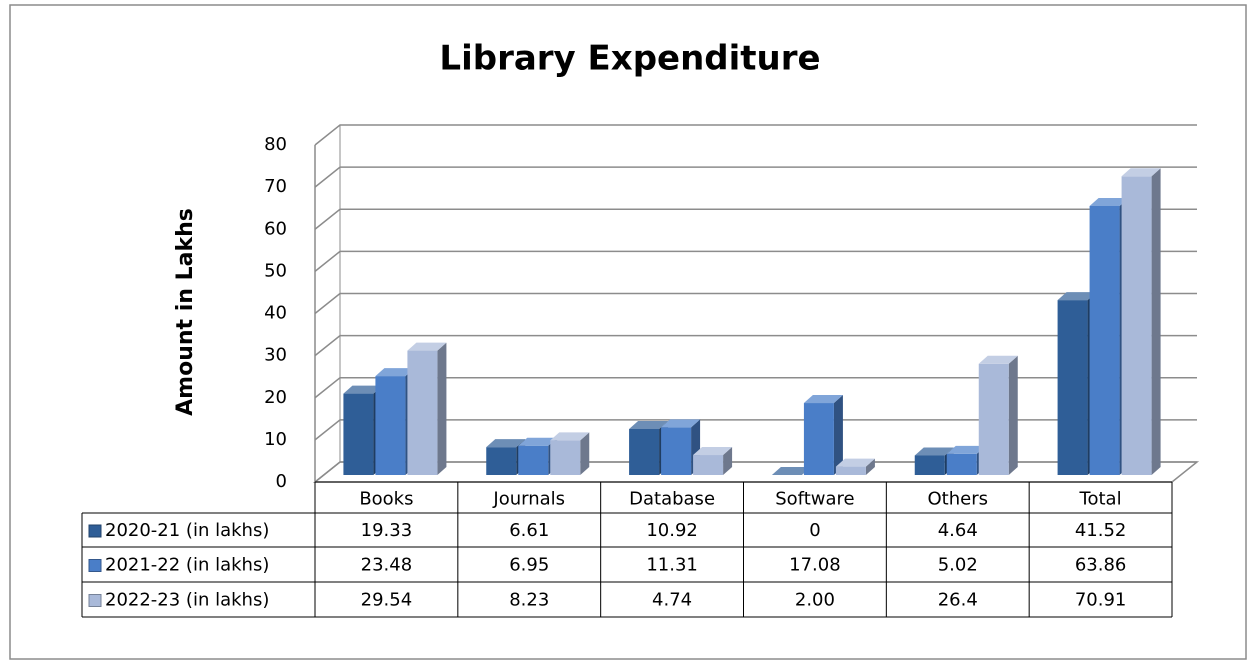 Image resolution: width=1256 pixels, height=664 pixels. Describe the element at coordinates (1100, 499) in the screenshot. I see `x-tick-label: Total` at that location.